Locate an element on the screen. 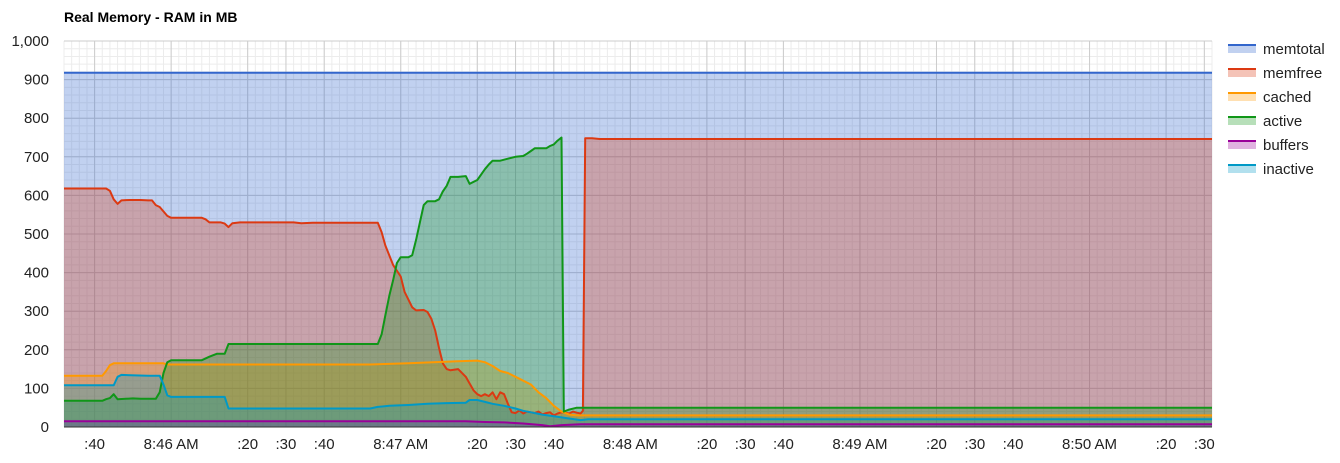 The height and width of the screenshot is (463, 1340). legend-item-cached: cached is located at coordinates (1269, 97).